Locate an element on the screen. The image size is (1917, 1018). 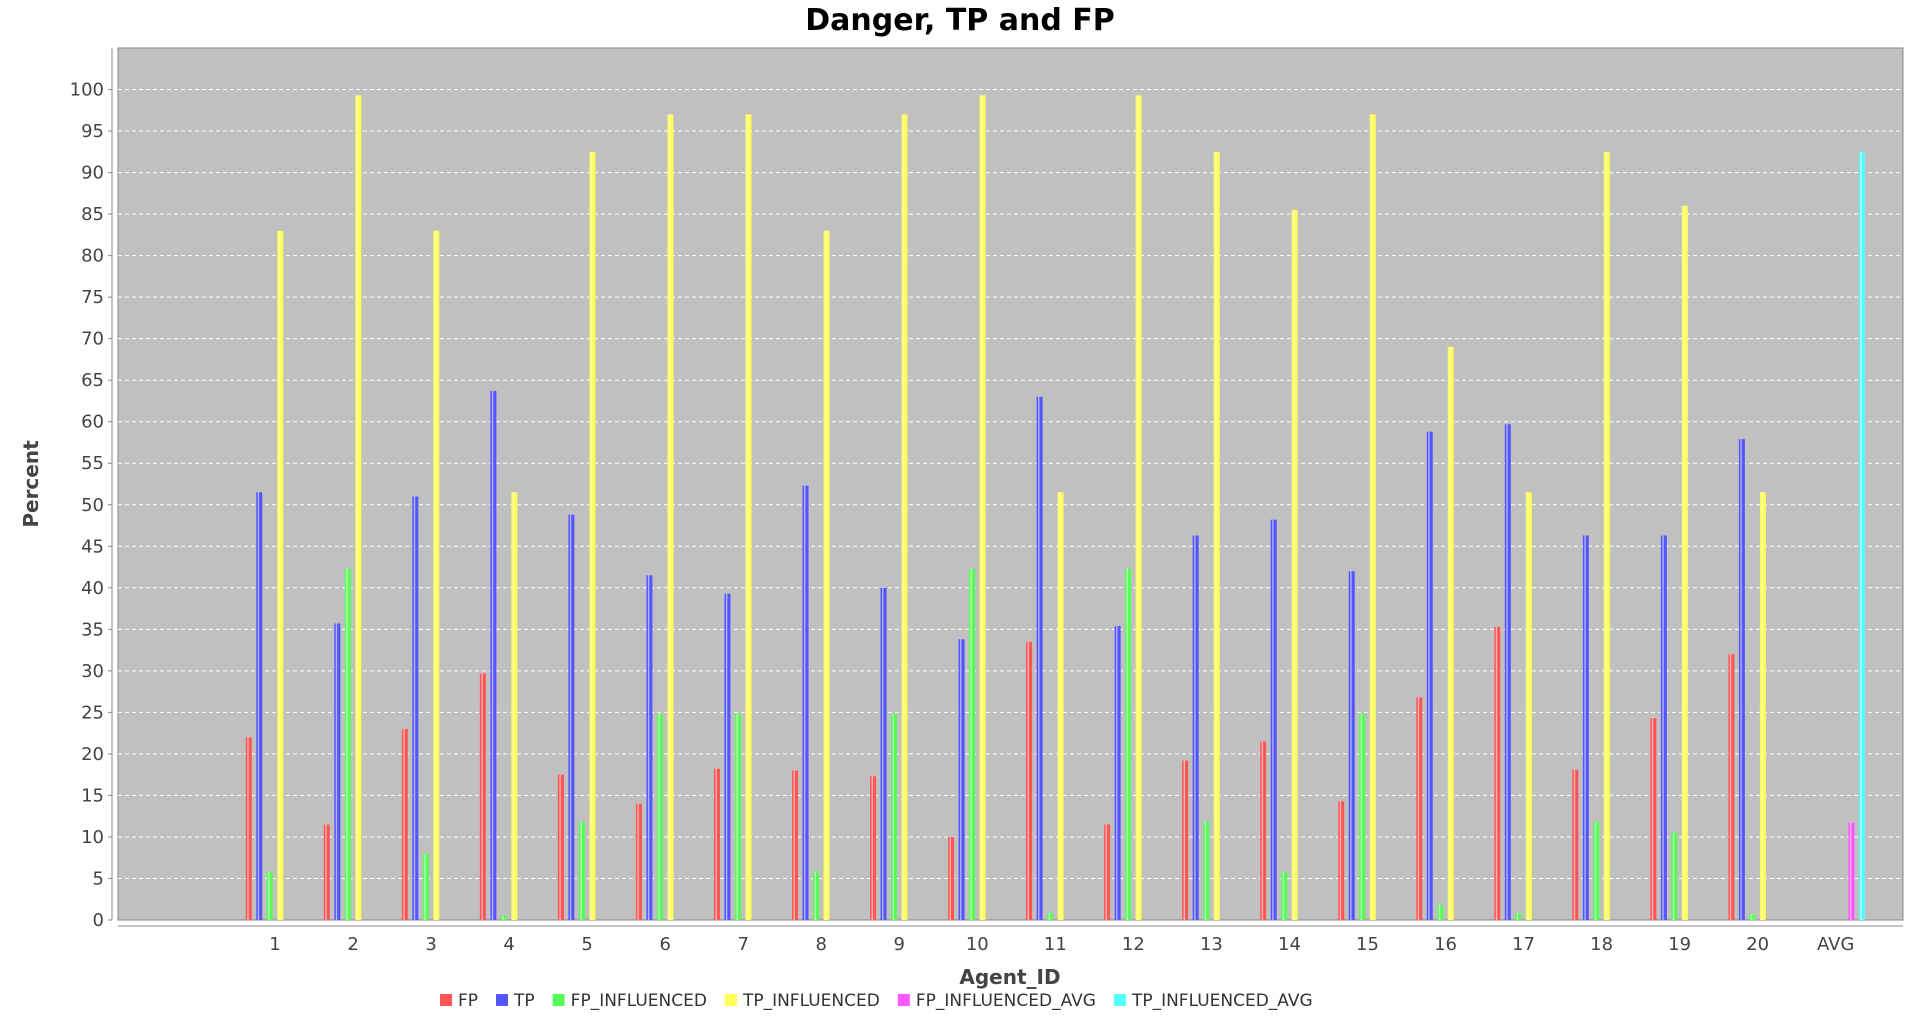
legend-swatch is located at coordinates (558, 1000).